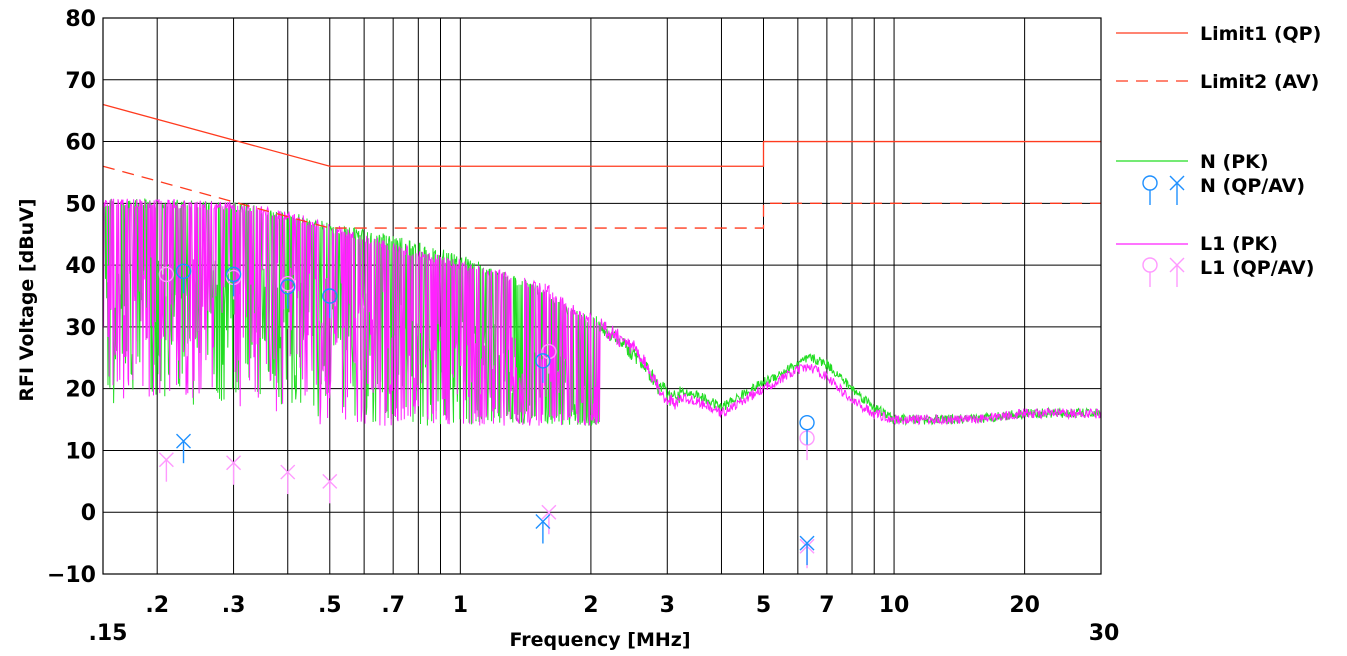 The height and width of the screenshot is (656, 1347). I want to click on x-tick-label: 7, so click(826, 605).